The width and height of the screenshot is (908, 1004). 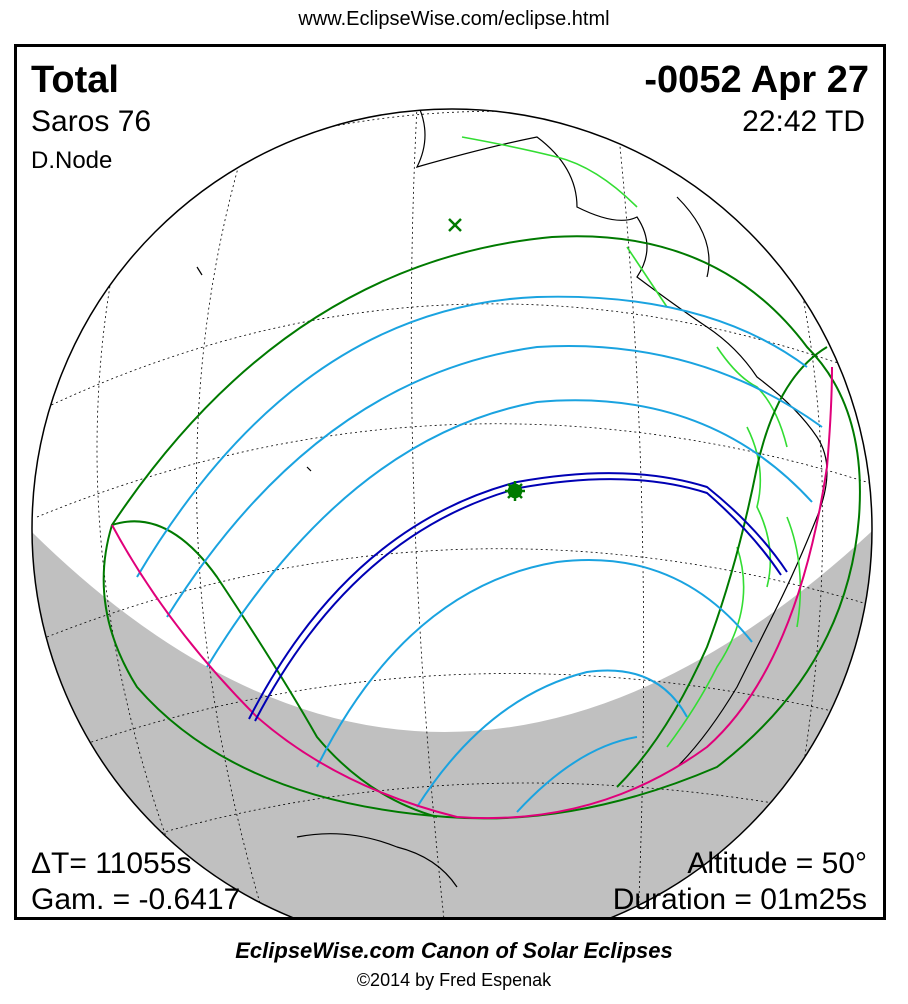 I want to click on sun-altitude: Altitude = 50°, so click(x=777, y=863).